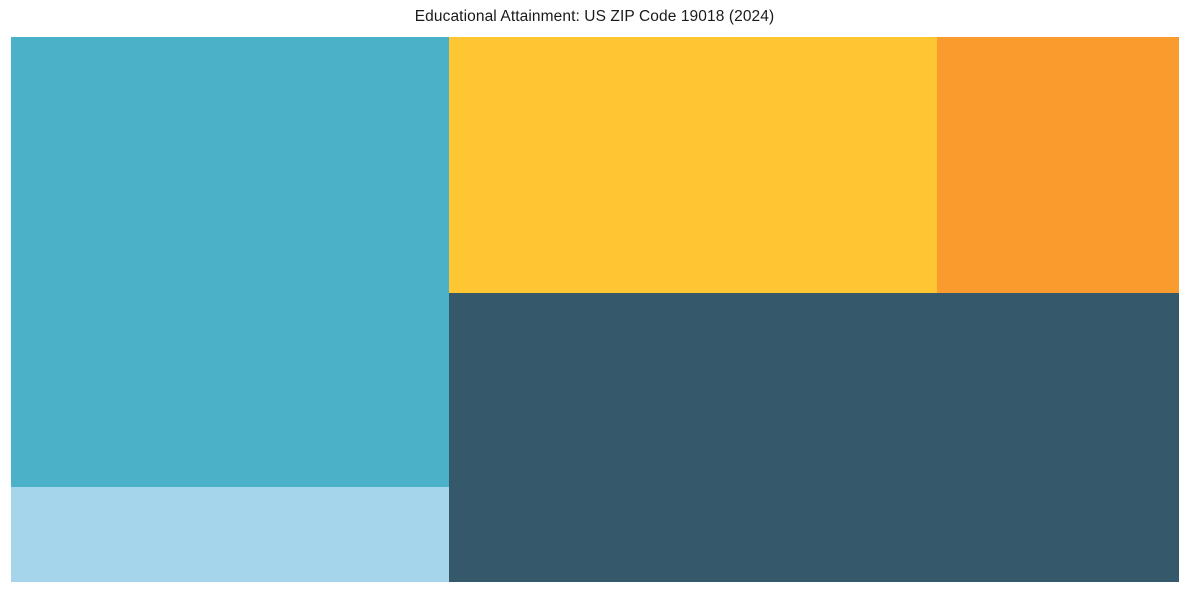 Image resolution: width=1189 pixels, height=590 pixels. Describe the element at coordinates (230, 534) in the screenshot. I see `tile-less-than-high-school: Less than high school diploma` at that location.